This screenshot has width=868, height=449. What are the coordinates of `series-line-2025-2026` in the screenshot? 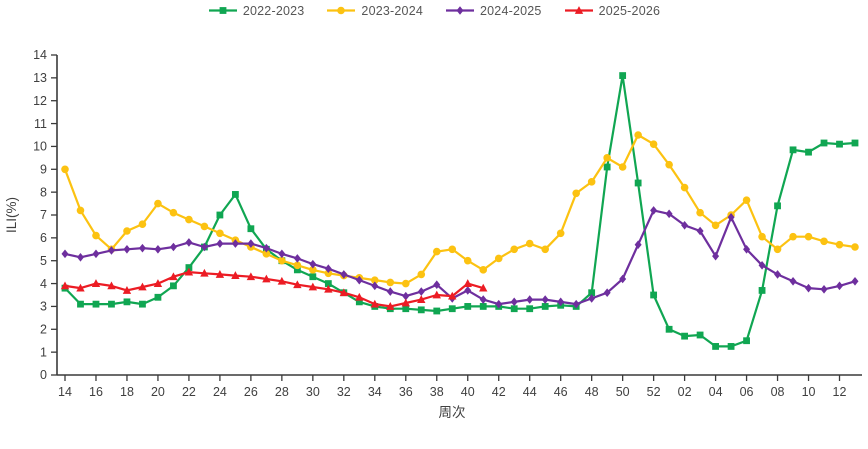 It's located at (274, 289).